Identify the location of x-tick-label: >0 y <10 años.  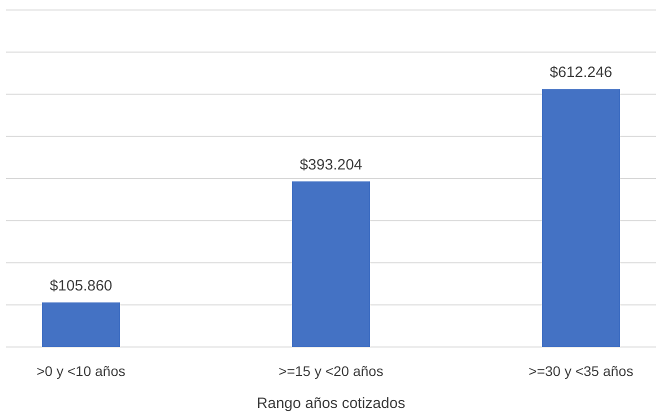
(81, 371).